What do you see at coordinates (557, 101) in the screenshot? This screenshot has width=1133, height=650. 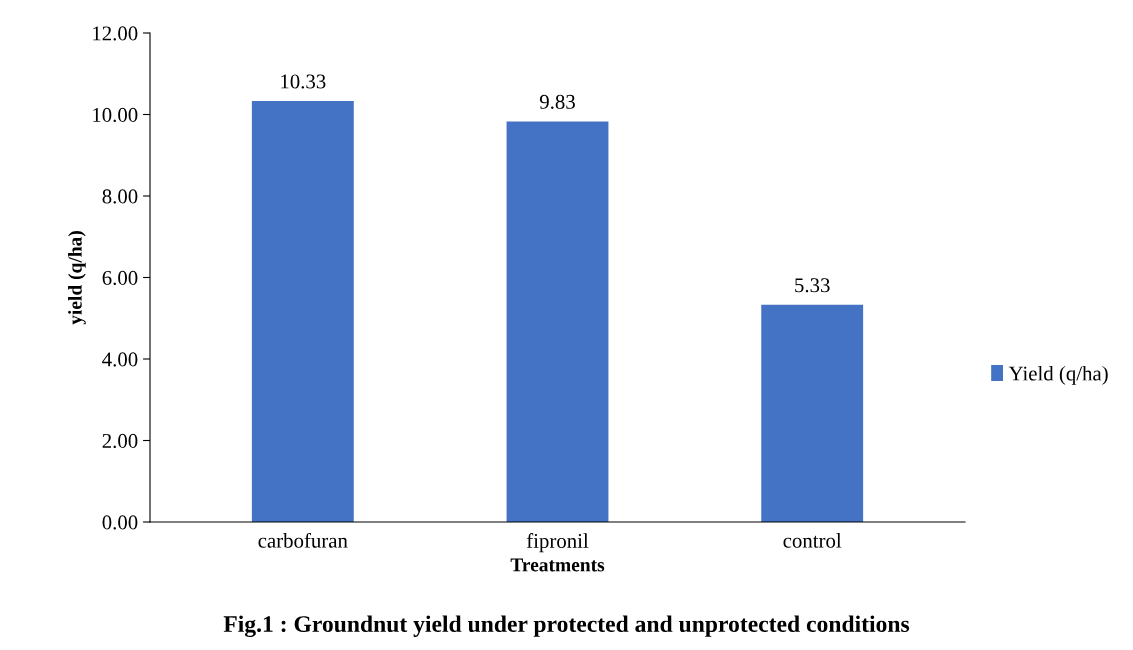 I see `text: 9.83` at bounding box center [557, 101].